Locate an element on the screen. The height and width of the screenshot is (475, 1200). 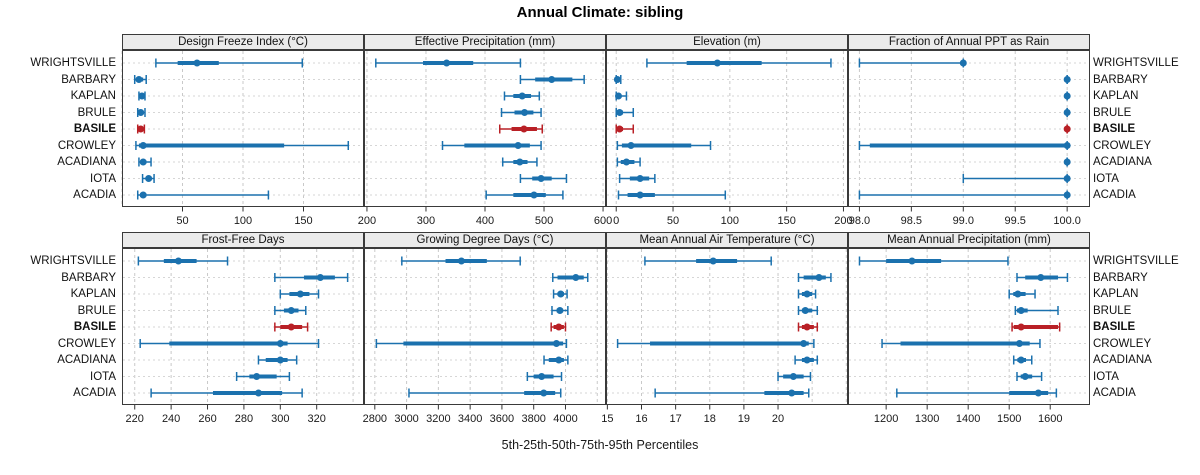
axis-tick-label: 150 is located at coordinates (786, 221).